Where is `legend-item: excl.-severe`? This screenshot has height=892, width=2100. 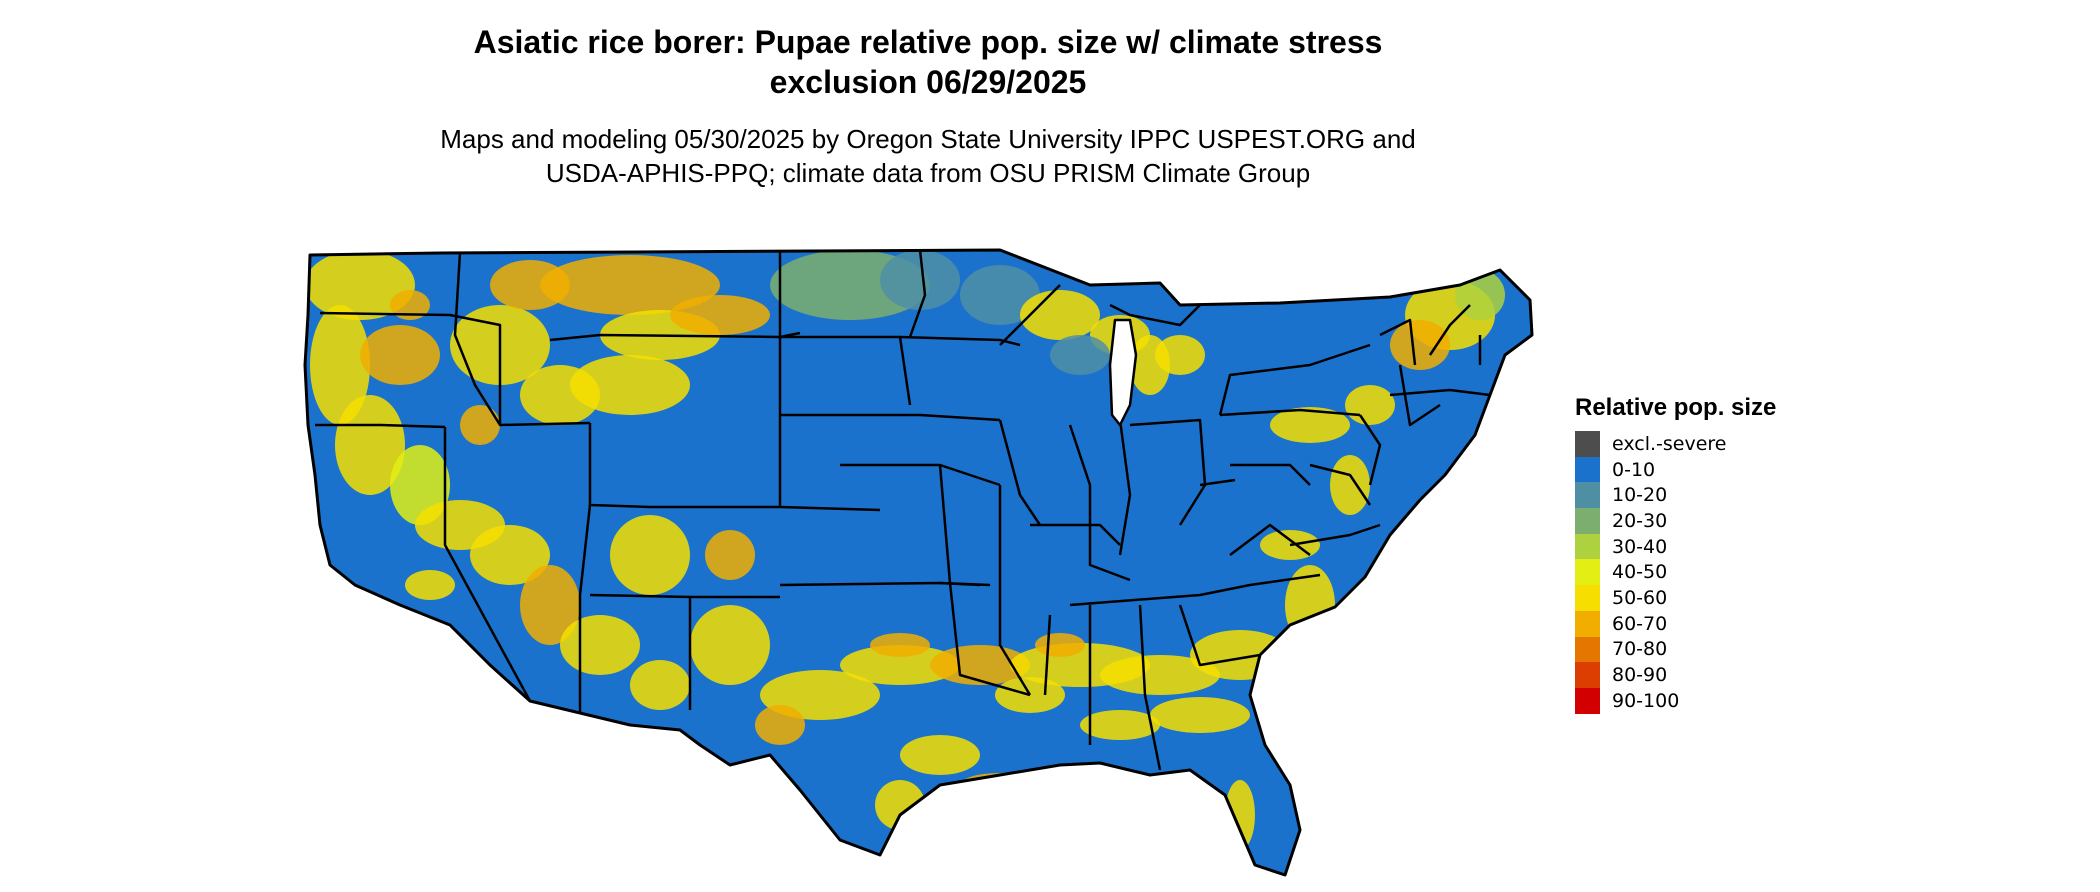
legend-item: excl.-severe is located at coordinates (1715, 444).